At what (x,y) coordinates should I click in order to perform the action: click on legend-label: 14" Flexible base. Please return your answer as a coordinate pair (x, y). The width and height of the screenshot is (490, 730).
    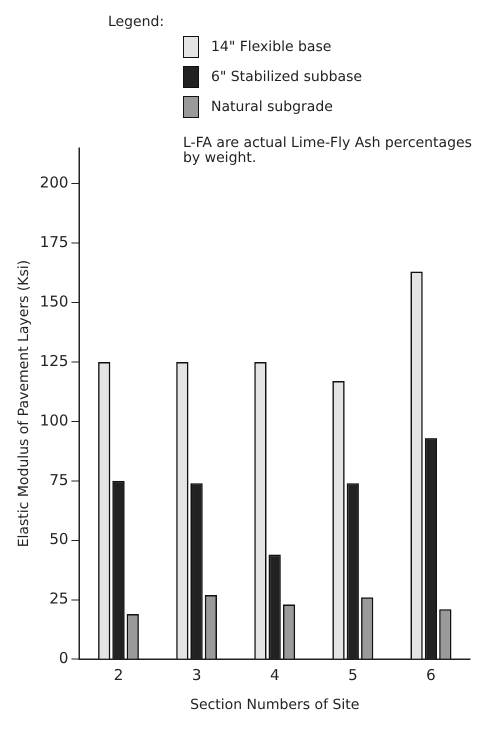
    Looking at the image, I should click on (271, 47).